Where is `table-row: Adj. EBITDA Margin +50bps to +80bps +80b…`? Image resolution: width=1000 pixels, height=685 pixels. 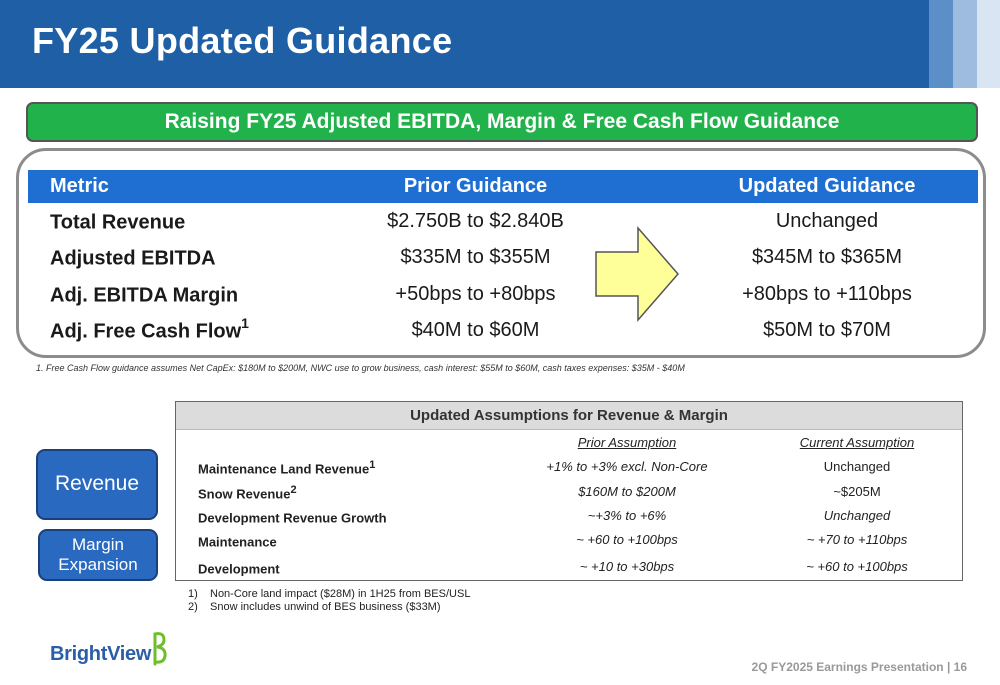 table-row: Adj. EBITDA Margin +50bps to +80bps +80b… is located at coordinates (503, 294).